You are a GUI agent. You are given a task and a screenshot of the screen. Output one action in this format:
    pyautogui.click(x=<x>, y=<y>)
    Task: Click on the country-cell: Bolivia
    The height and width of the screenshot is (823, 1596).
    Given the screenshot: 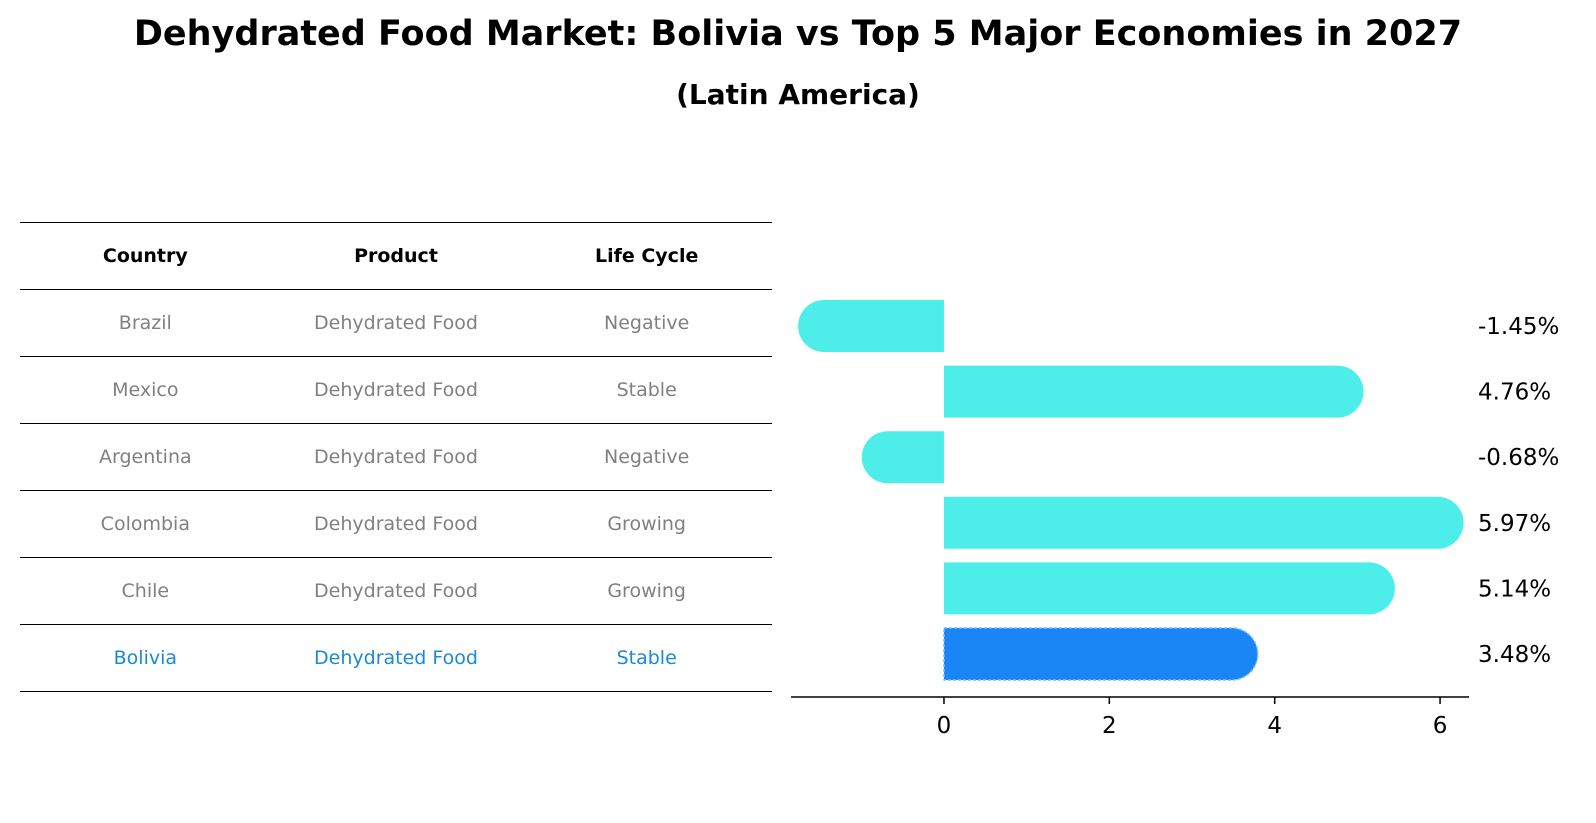 What is the action you would take?
    pyautogui.click(x=145, y=658)
    